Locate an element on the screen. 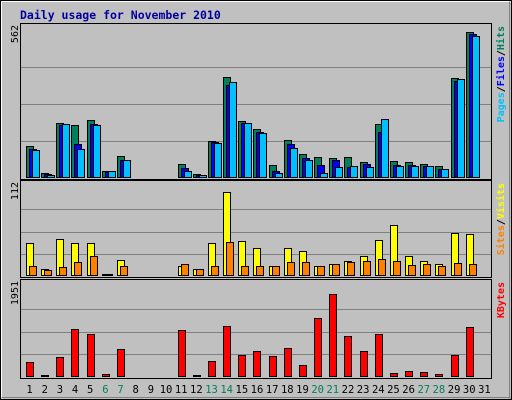  x-tick-label: 31 is located at coordinates (484, 390).